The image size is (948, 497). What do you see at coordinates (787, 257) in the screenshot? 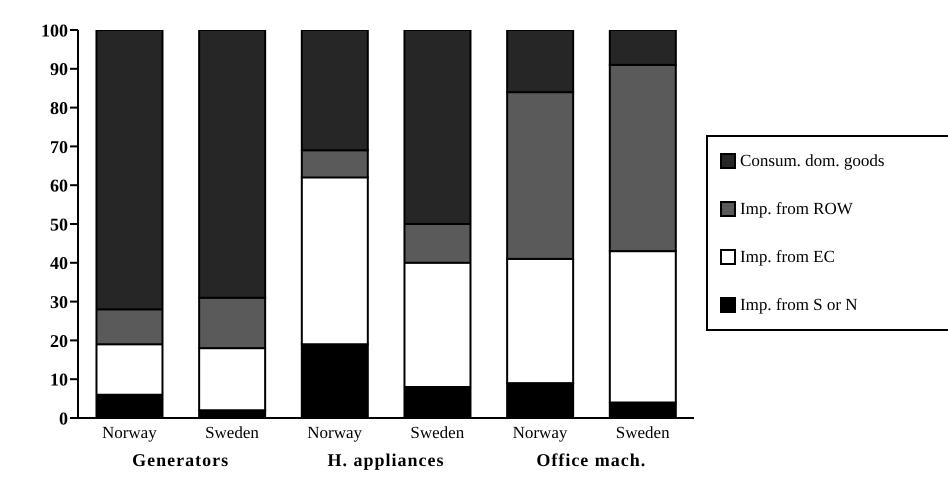
I see `legend-label: Imp. from EC` at bounding box center [787, 257].